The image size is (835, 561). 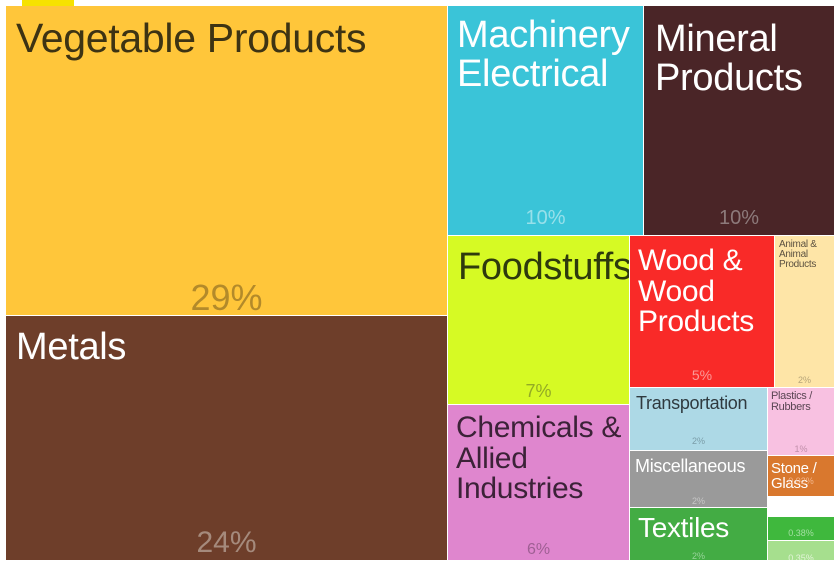 I want to click on tile-label: Mineral Products, so click(x=729, y=58).